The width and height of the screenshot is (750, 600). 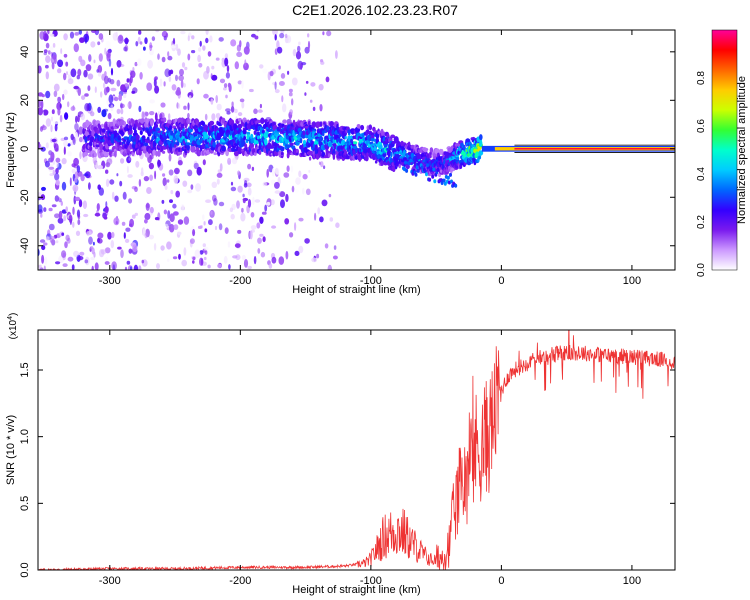 I want to click on colorbar-tick-label: 0.0, so click(x=701, y=270).